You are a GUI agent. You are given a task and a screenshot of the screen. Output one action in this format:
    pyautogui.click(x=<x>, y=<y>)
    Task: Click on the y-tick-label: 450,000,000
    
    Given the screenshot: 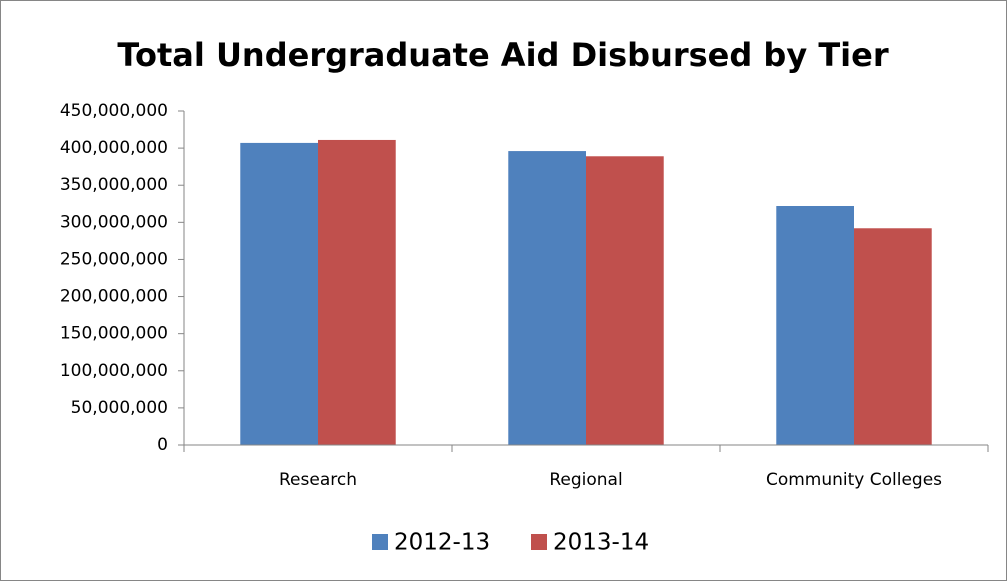 What is the action you would take?
    pyautogui.click(x=114, y=111)
    